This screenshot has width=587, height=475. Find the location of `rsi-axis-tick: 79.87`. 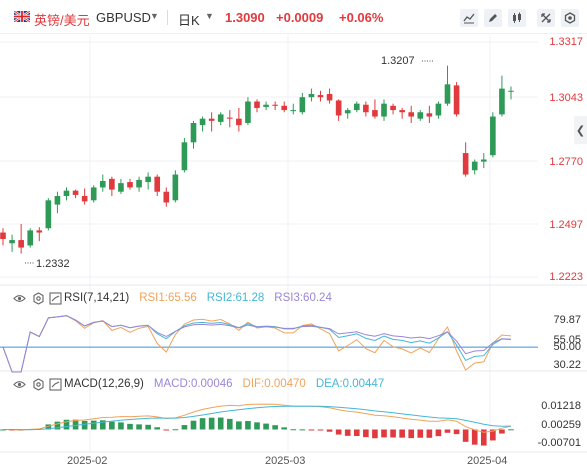

rsi-axis-tick: 79.87 is located at coordinates (567, 320).